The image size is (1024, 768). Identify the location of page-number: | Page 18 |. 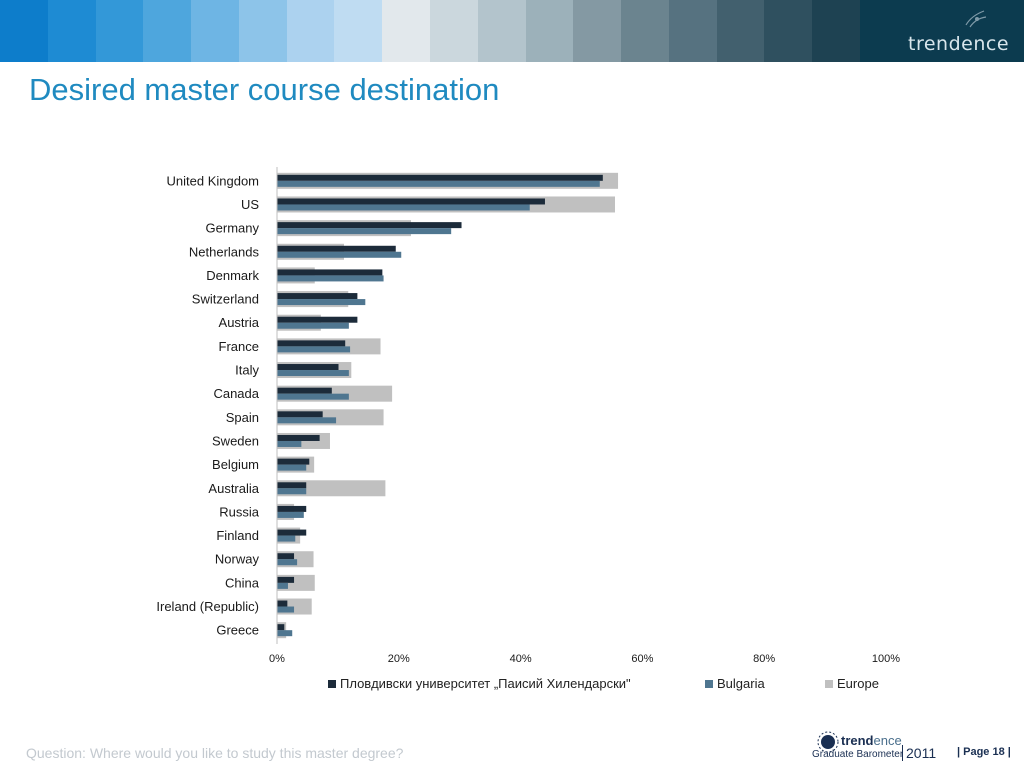
(984, 752).